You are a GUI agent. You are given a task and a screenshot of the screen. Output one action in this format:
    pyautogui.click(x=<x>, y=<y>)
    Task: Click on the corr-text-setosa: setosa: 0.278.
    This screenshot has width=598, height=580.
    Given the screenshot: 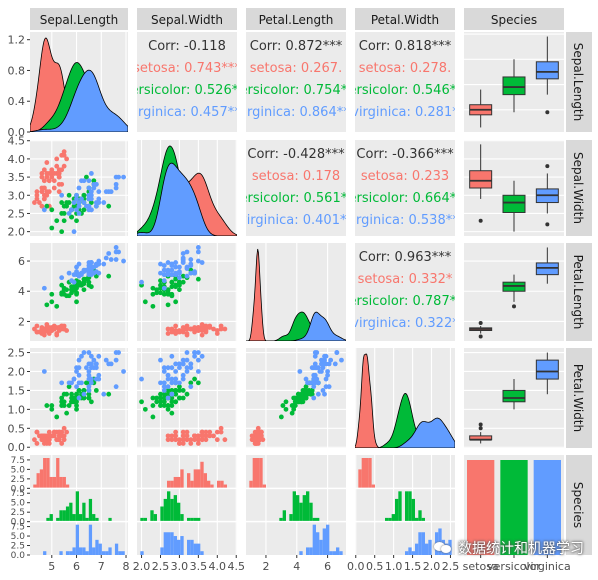 What is the action you would take?
    pyautogui.click(x=405, y=68)
    